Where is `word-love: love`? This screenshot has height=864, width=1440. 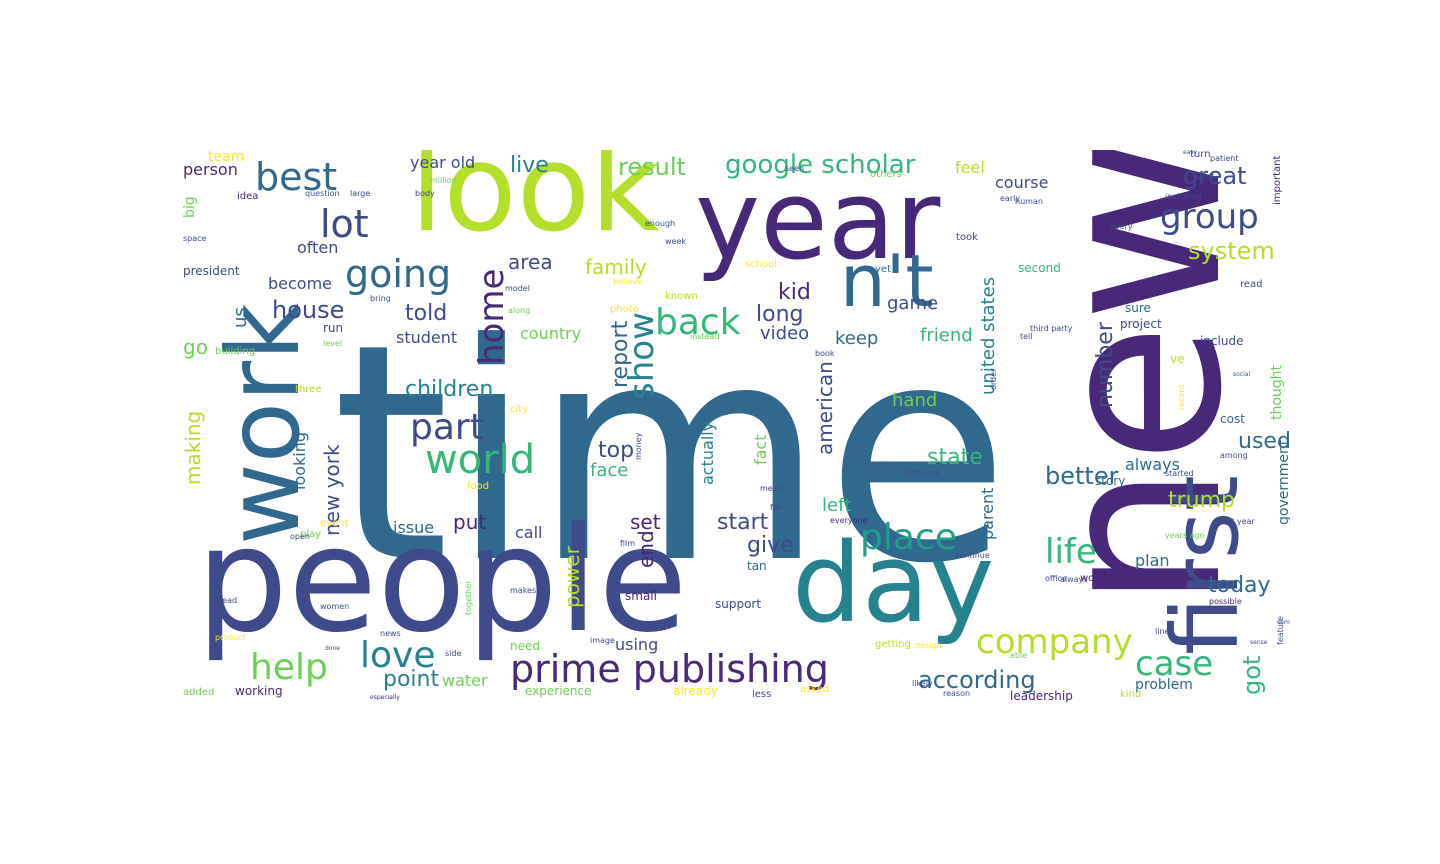
word-love: love is located at coordinates (398, 655).